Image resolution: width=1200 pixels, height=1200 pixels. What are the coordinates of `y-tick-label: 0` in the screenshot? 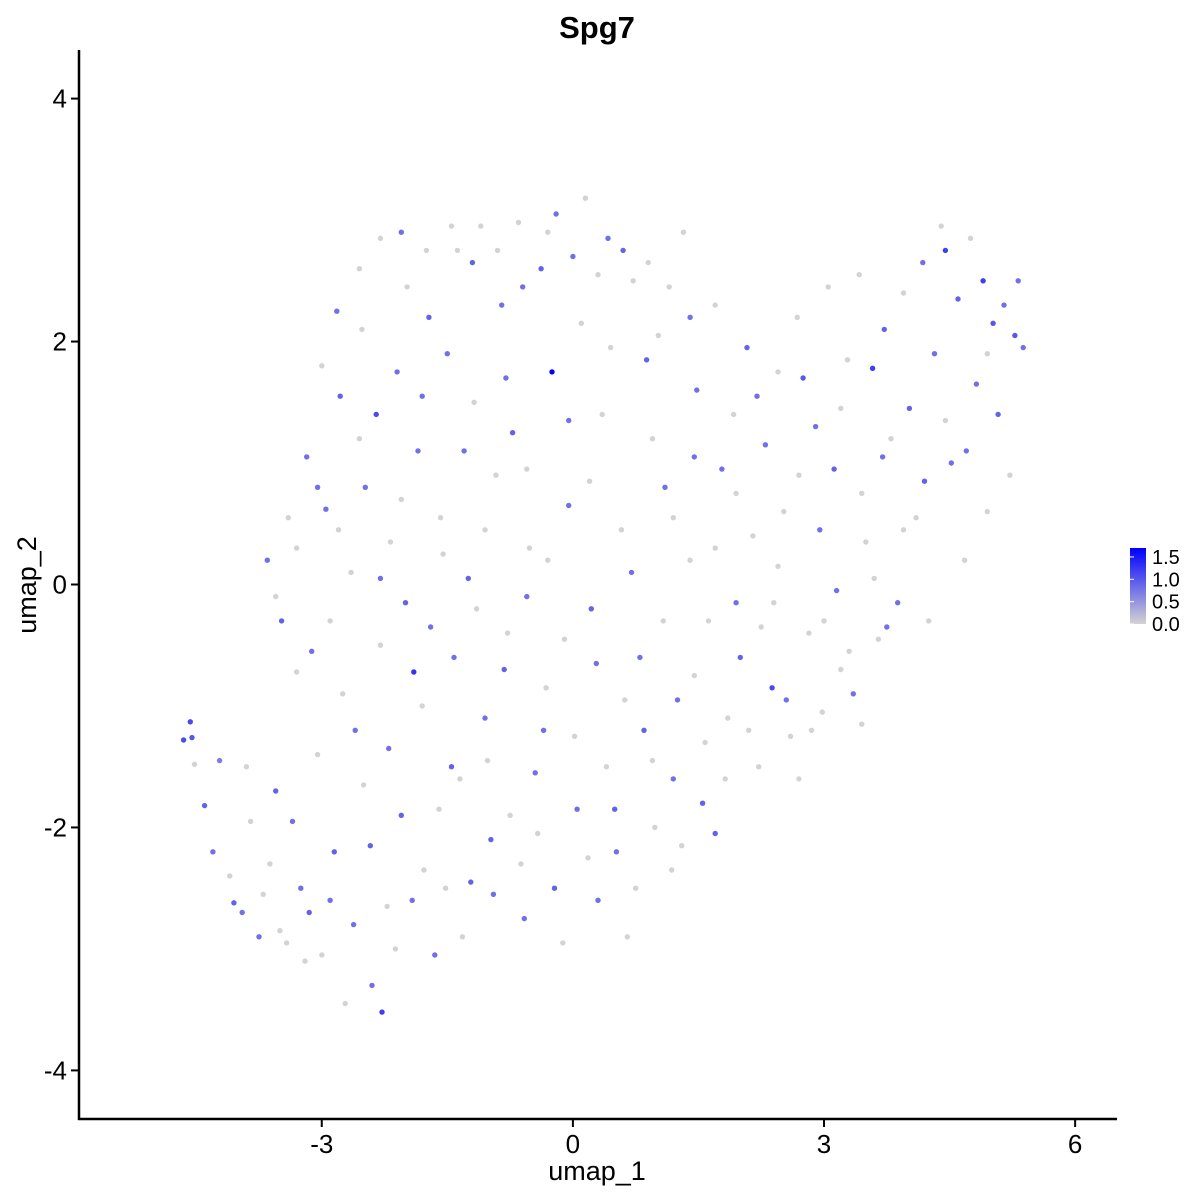 It's located at (60, 585).